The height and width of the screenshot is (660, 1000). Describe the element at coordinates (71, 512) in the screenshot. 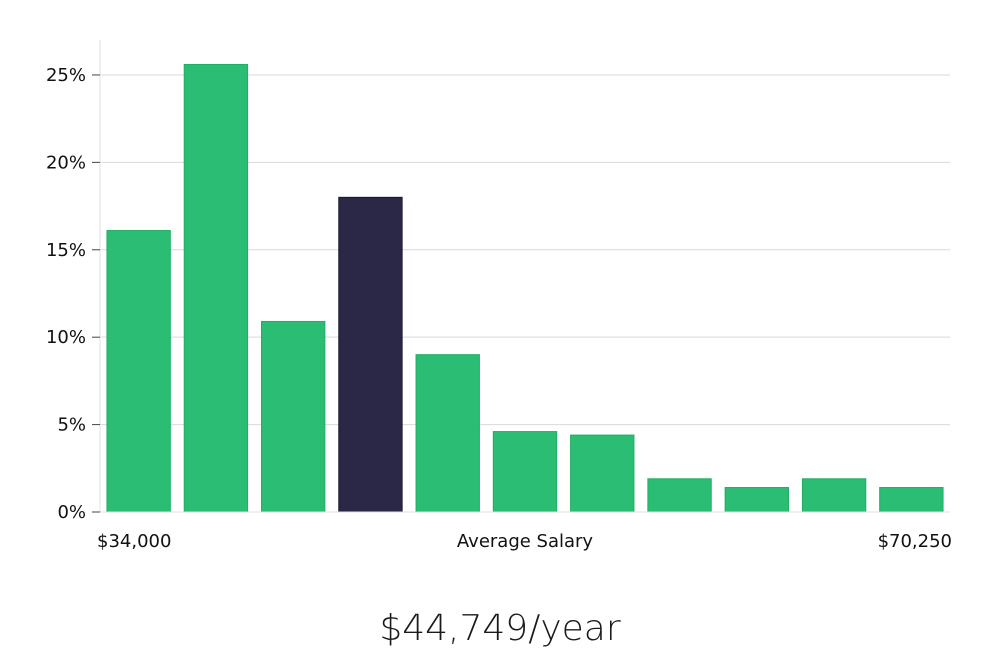

I see `y-tick-label: 0%` at that location.